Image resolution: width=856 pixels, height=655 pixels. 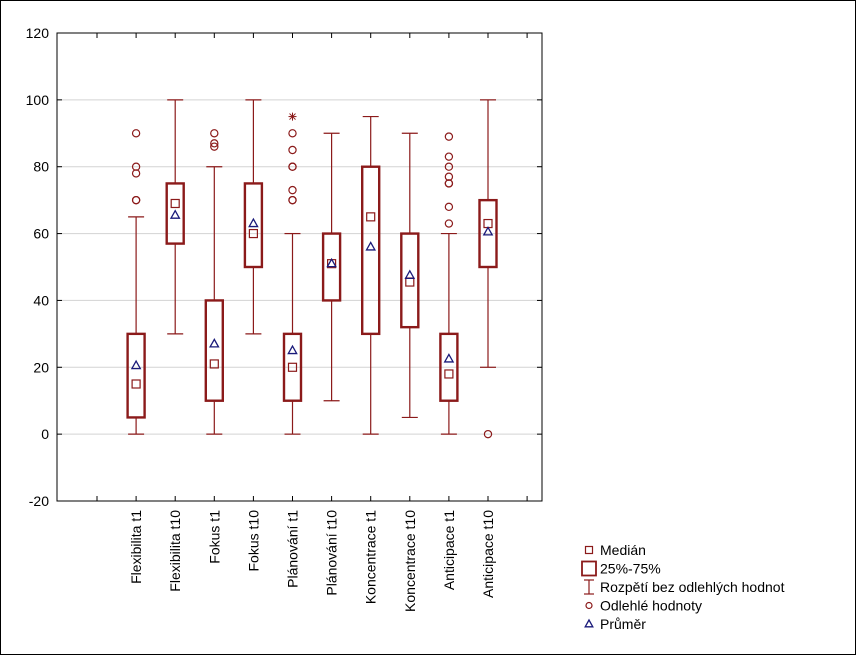 I want to click on legend-label: Rozpětí bez odlehlých hodnot, so click(x=692, y=587).